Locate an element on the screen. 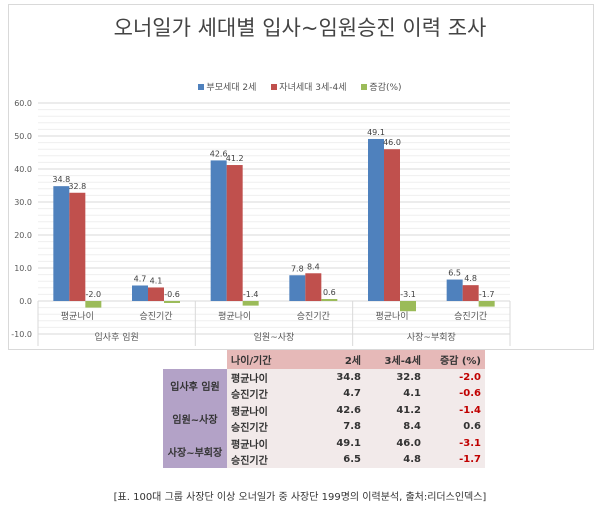  data-label: -2.0 is located at coordinates (94, 294).